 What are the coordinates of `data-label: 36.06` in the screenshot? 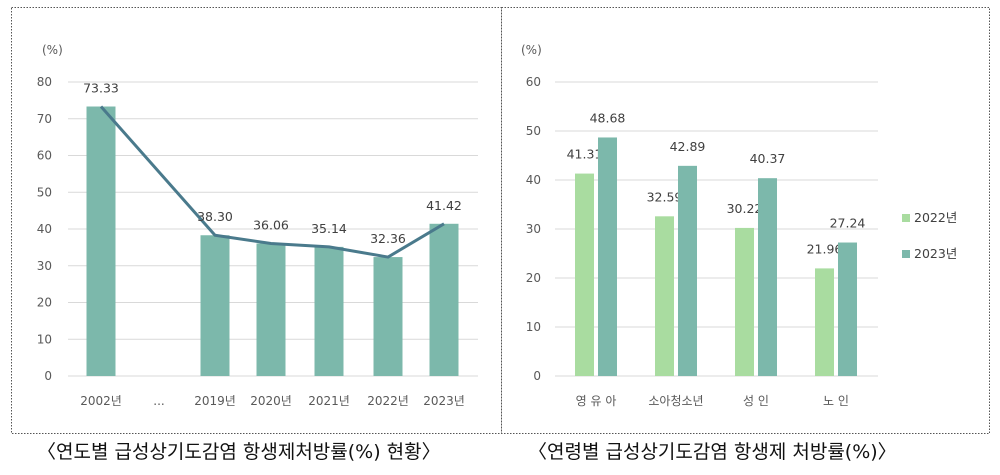 It's located at (271, 224).